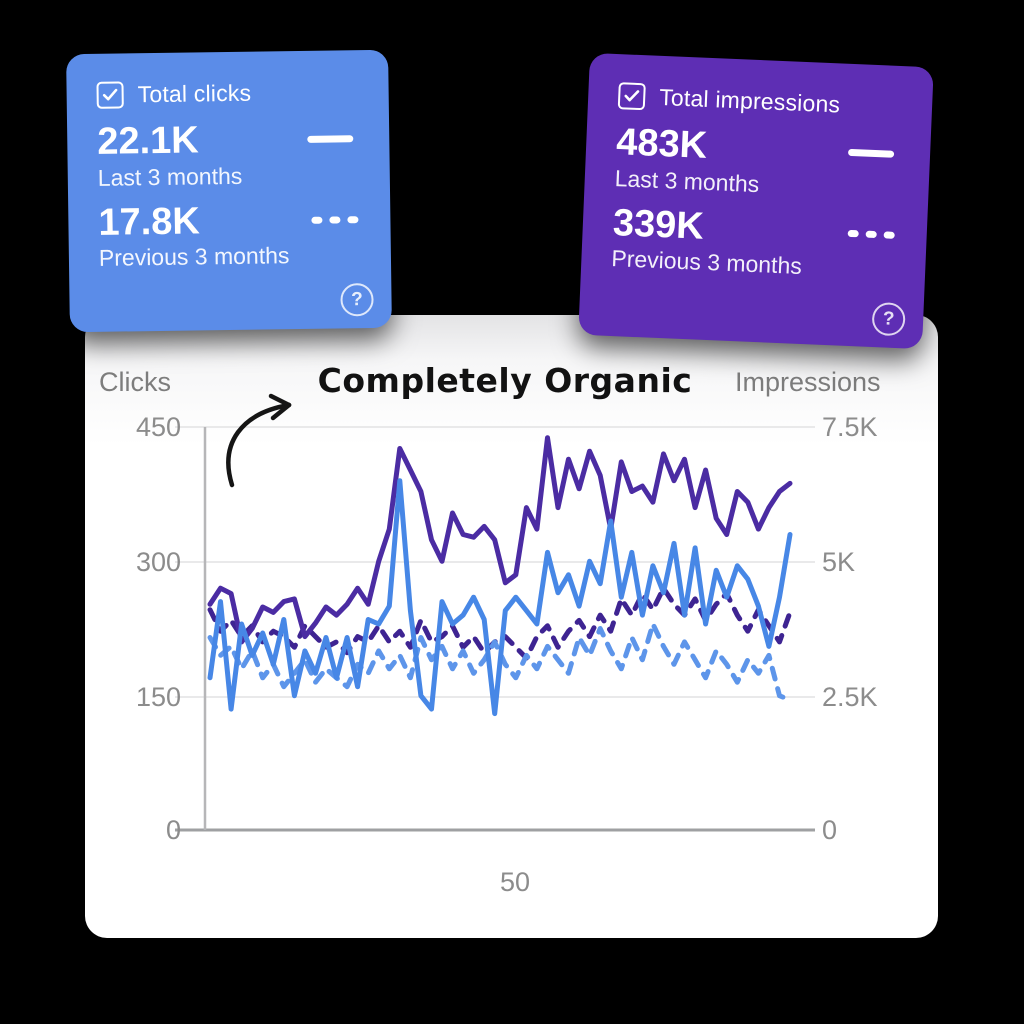  Describe the element at coordinates (749, 100) in the screenshot. I see `impressions-card-title: Total impressions` at that location.